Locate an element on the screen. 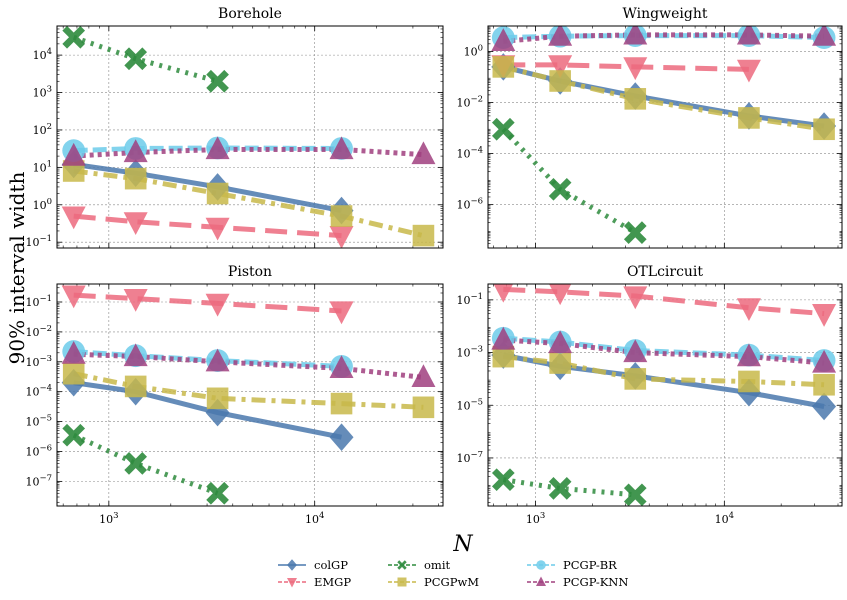 The height and width of the screenshot is (600, 847). legend-item-pcgpwm: PCGPwM is located at coordinates (433, 582).